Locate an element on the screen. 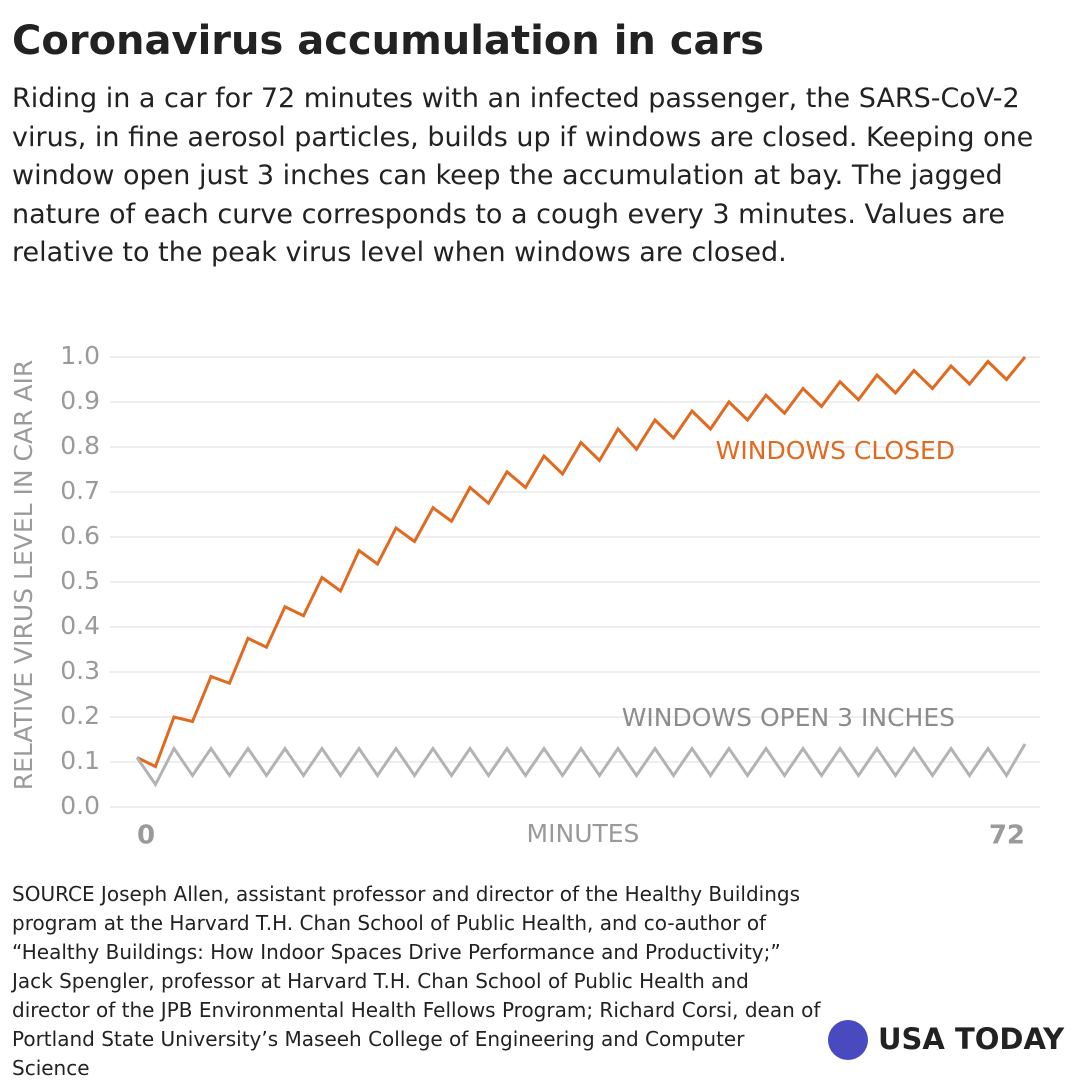 The image size is (1080, 1083). y-tick-label: 0.7 is located at coordinates (80, 490).